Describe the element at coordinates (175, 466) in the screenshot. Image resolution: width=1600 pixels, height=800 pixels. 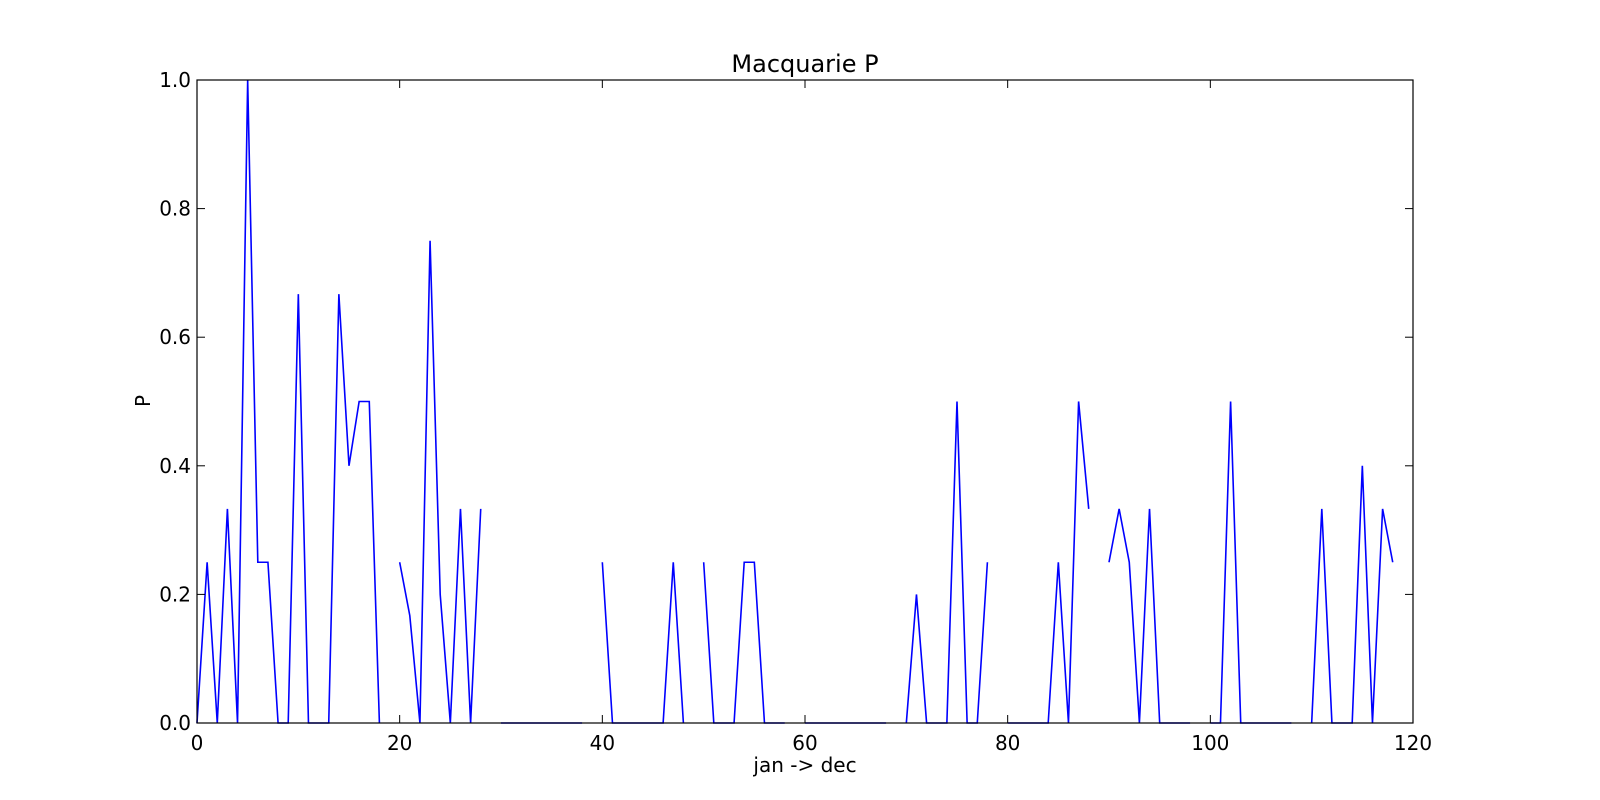
I see `y-tick-label: 0.4` at that location.